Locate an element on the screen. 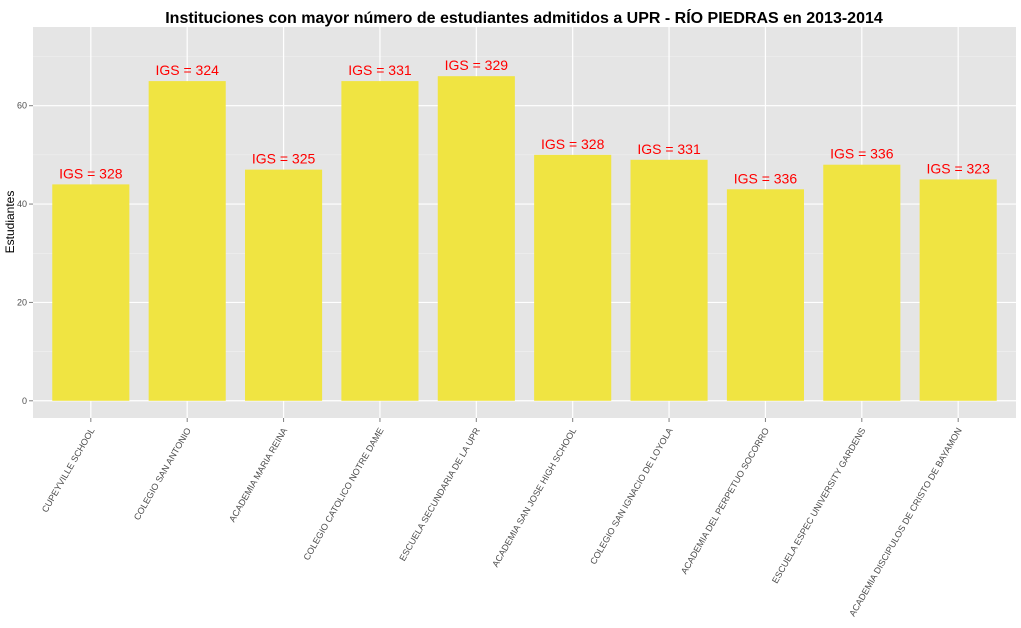 This screenshot has height=628, width=1021. data-label: IGS = 324 is located at coordinates (187, 70).